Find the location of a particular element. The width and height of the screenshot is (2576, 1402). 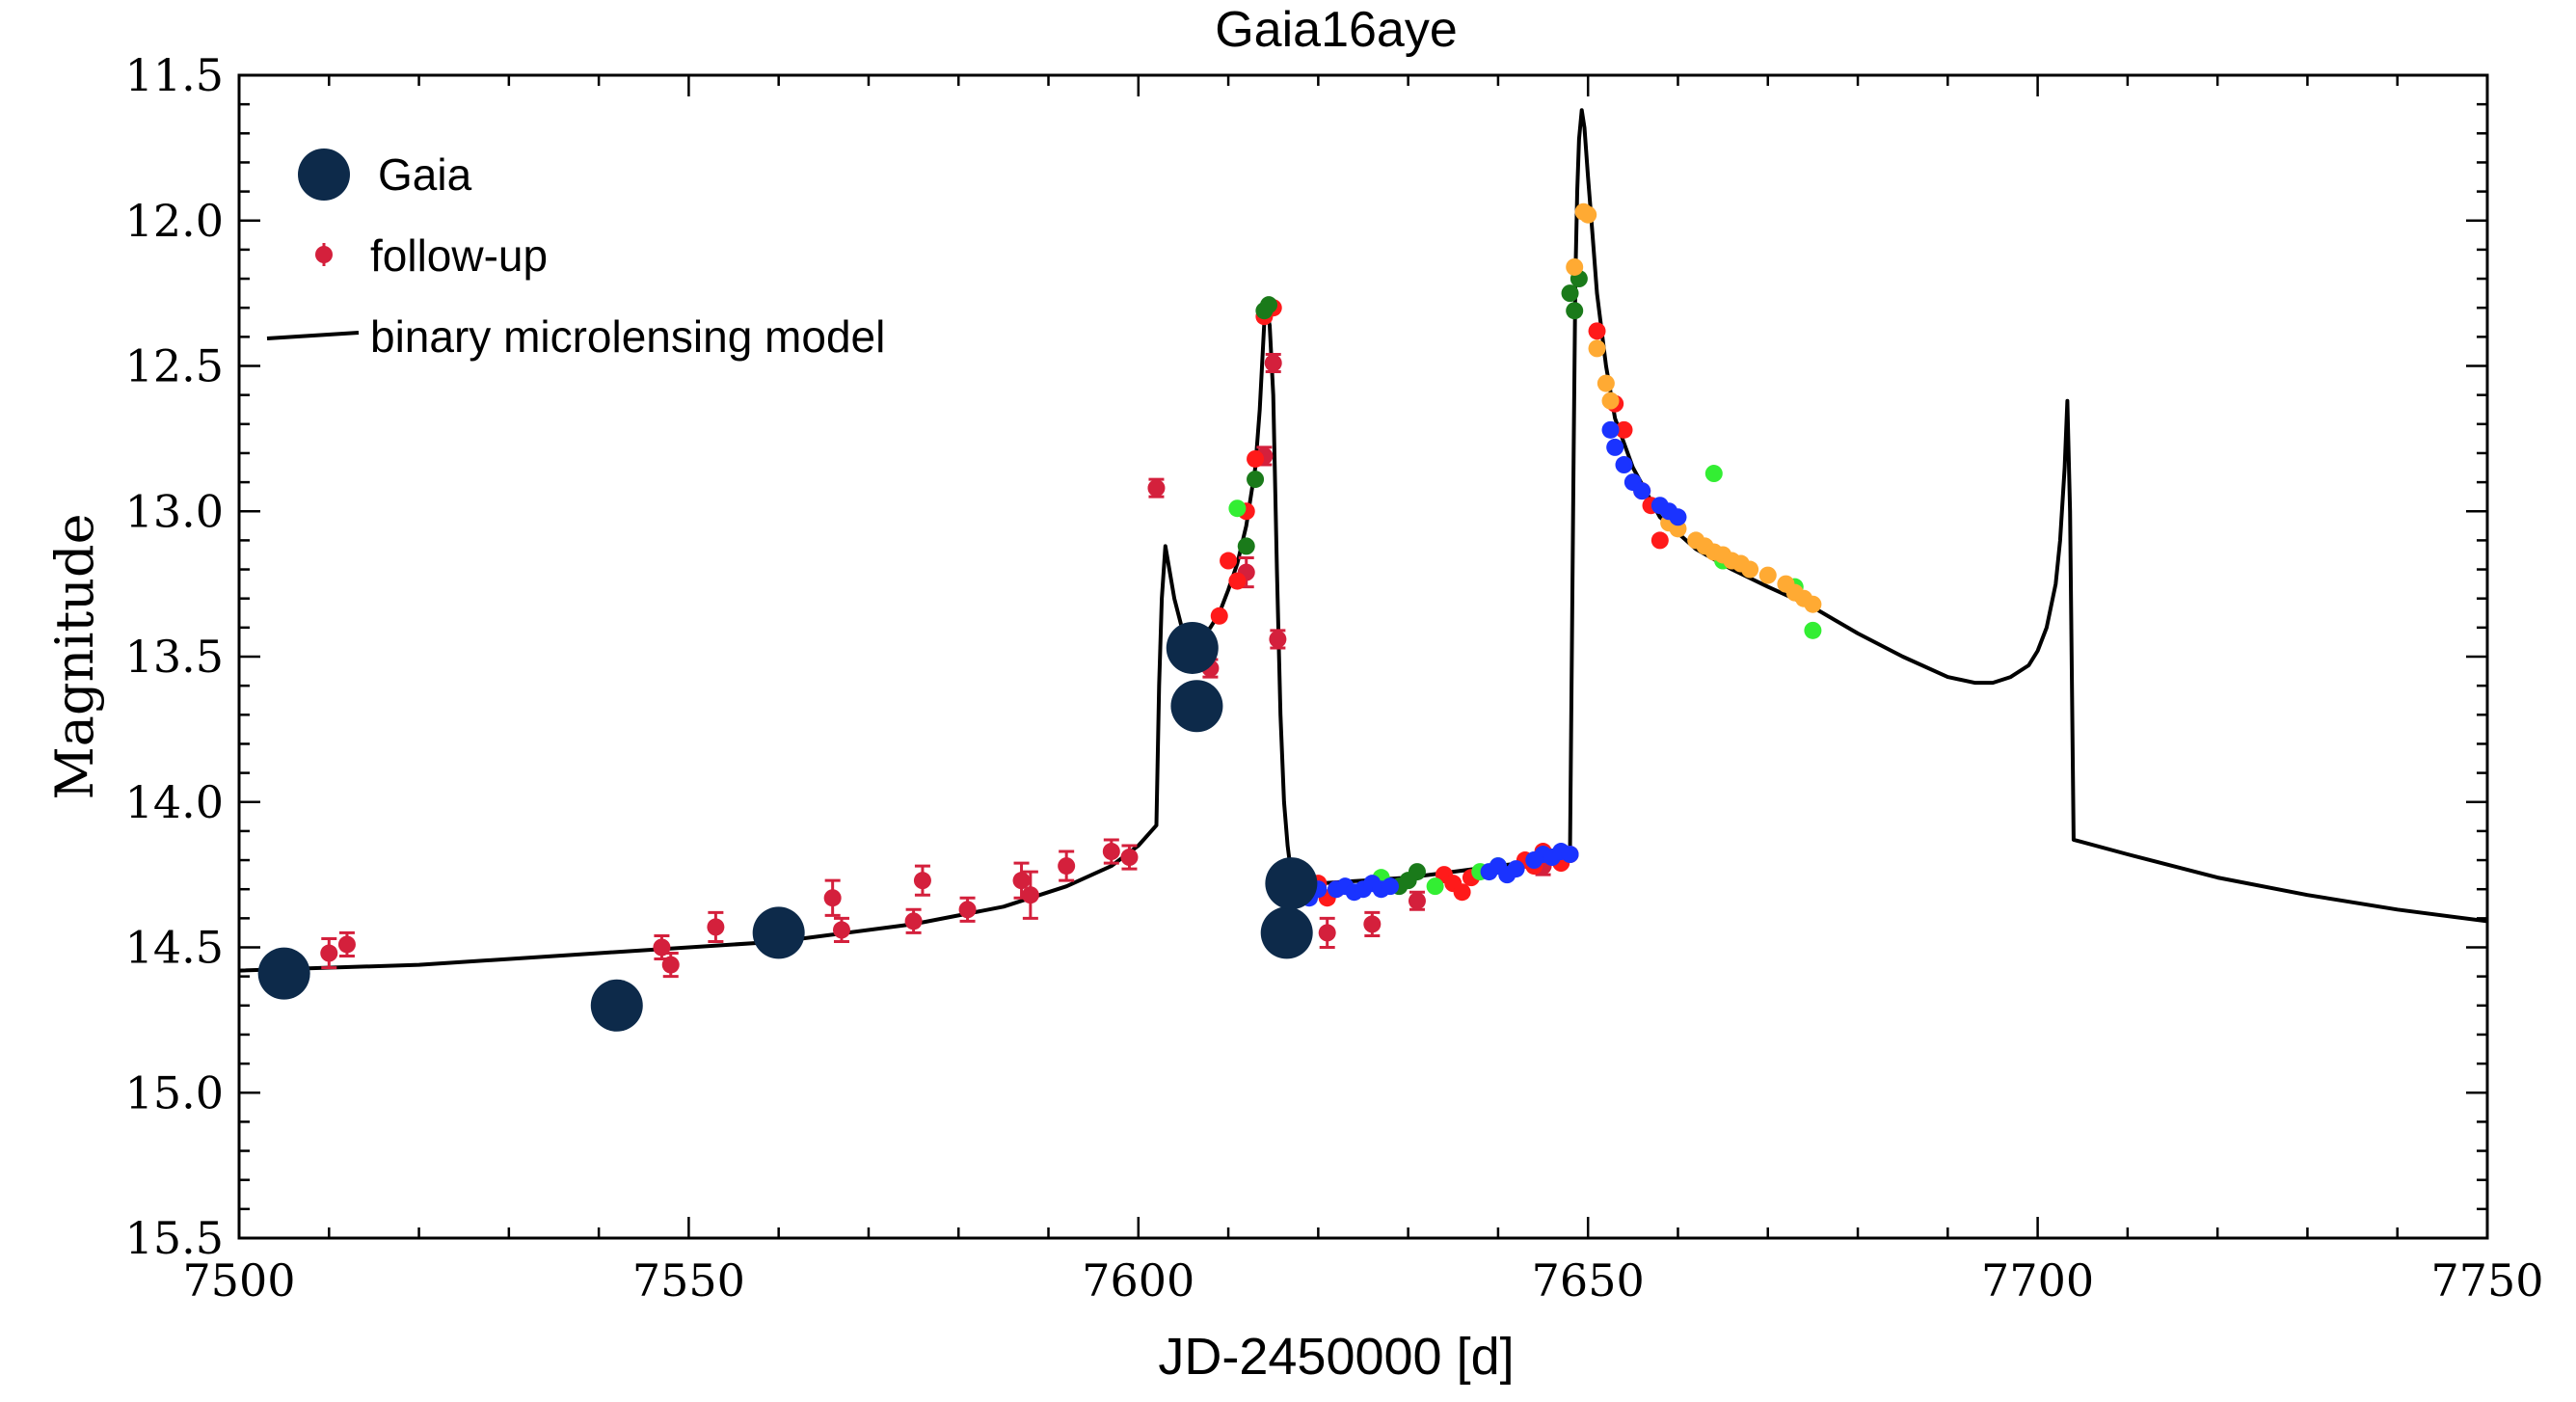

x-tick-label: 7750 is located at coordinates (2487, 1281).